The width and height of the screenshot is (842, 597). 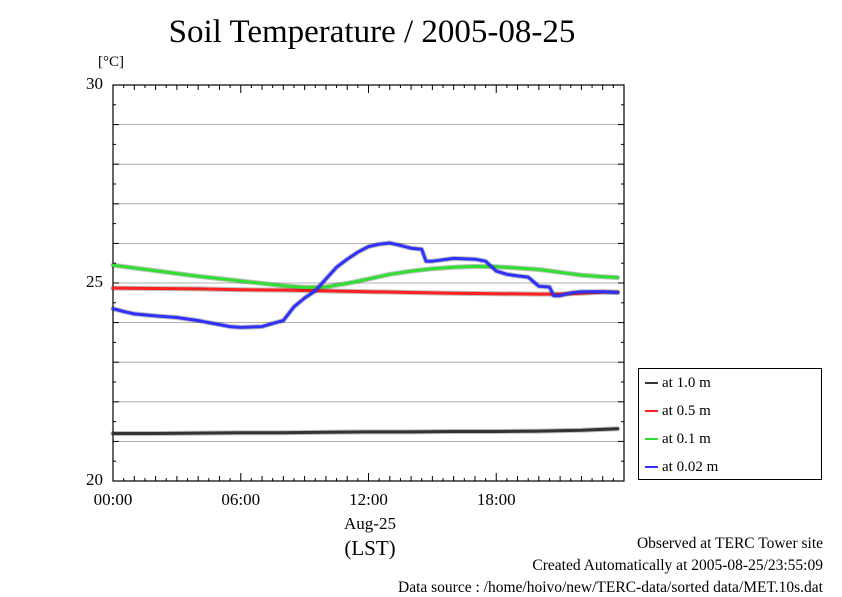 I want to click on x-tick-label: 18:00, so click(x=496, y=499).